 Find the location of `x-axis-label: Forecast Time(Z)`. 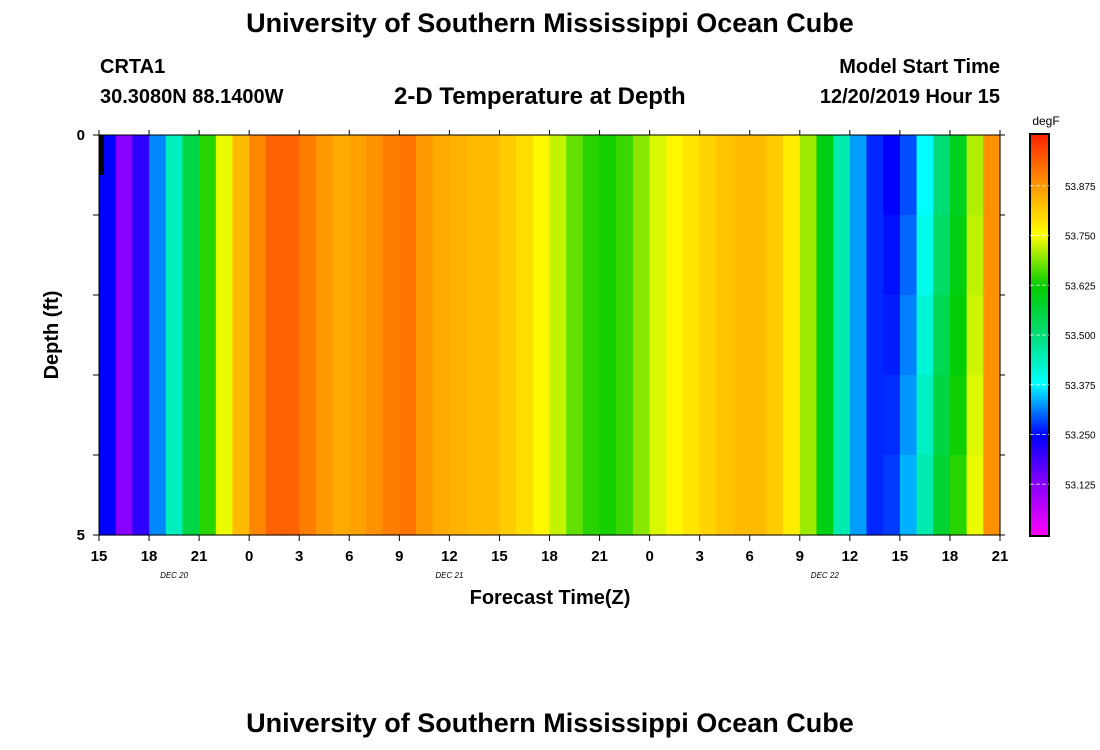

x-axis-label: Forecast Time(Z) is located at coordinates (550, 598).